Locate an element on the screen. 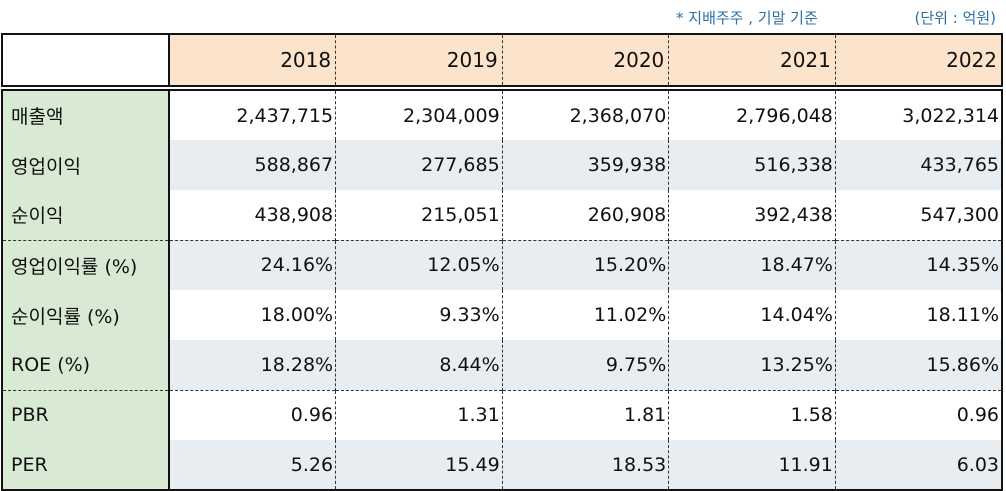  year-header: 2019 is located at coordinates (419, 60).